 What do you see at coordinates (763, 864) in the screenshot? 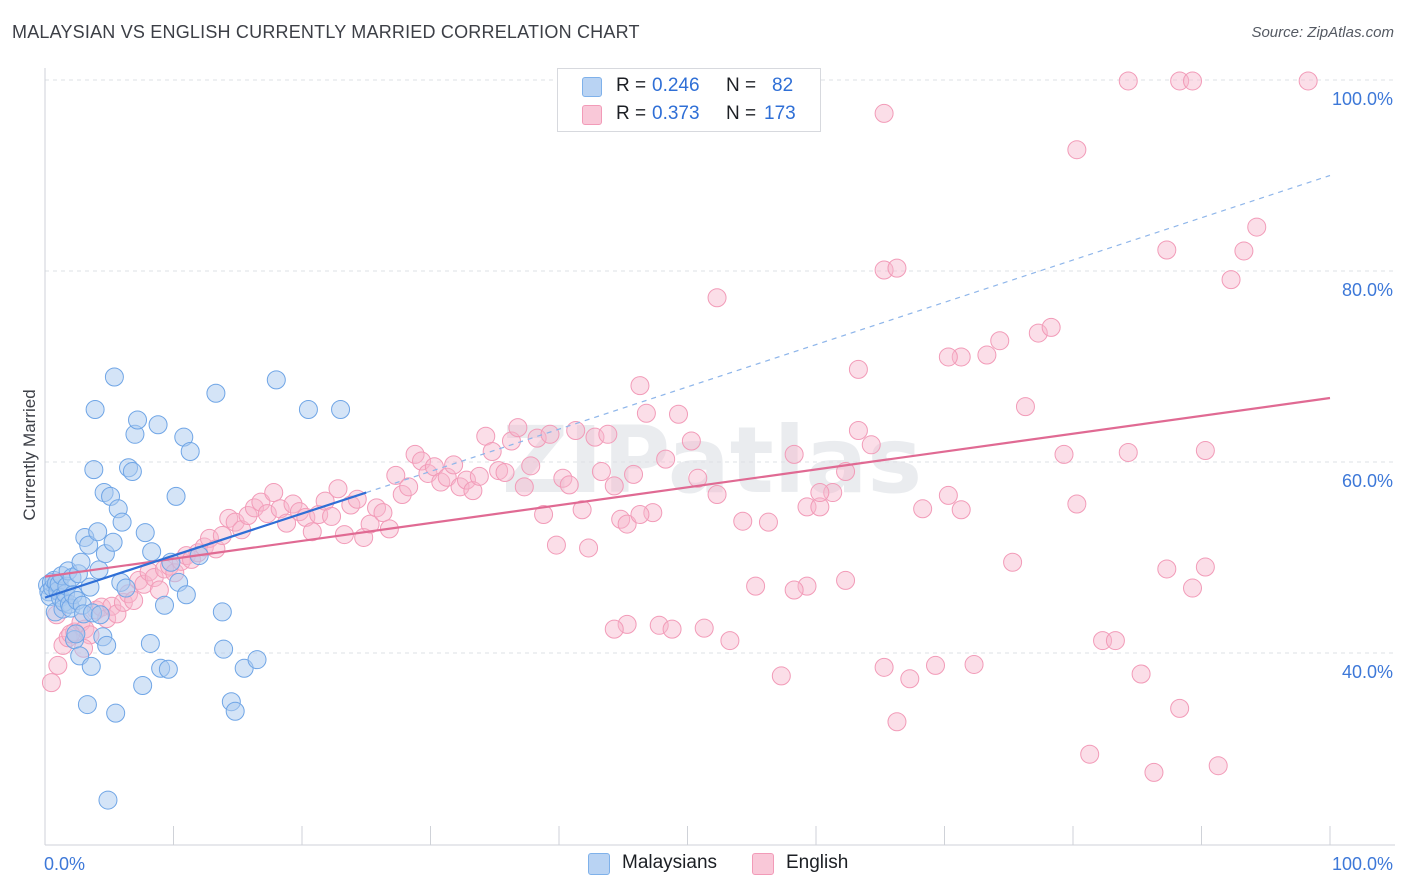
I see `english-legend-icon` at bounding box center [763, 864].